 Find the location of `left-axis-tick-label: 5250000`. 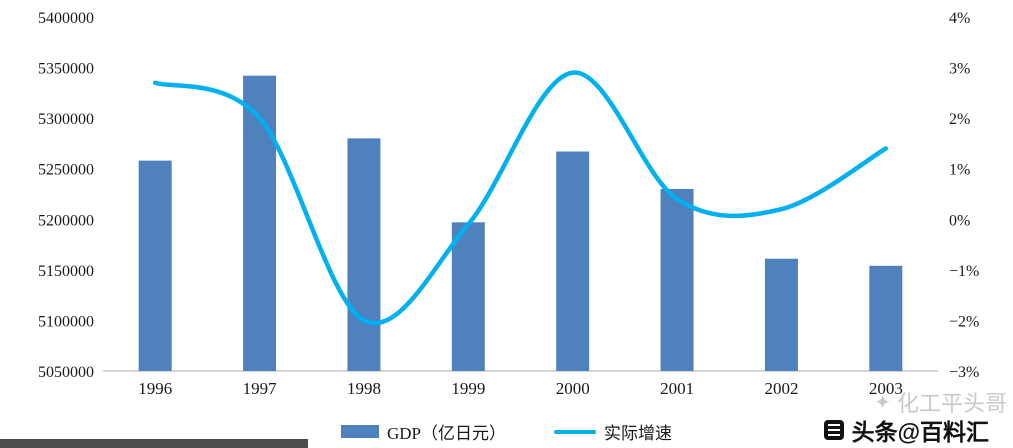

left-axis-tick-label: 5250000 is located at coordinates (66, 170).